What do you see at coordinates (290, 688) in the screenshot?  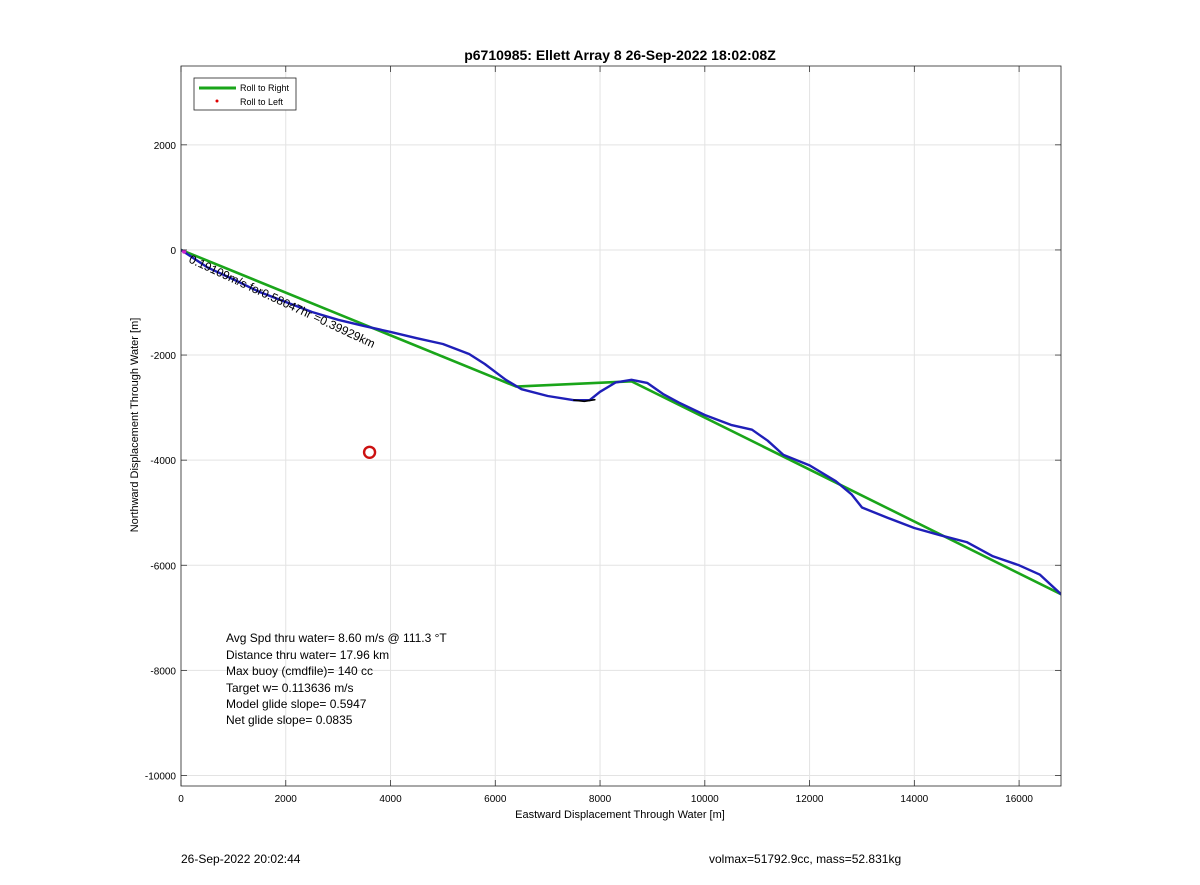 I see `annotation-target-w: Target w= 0.113636 m/s` at bounding box center [290, 688].